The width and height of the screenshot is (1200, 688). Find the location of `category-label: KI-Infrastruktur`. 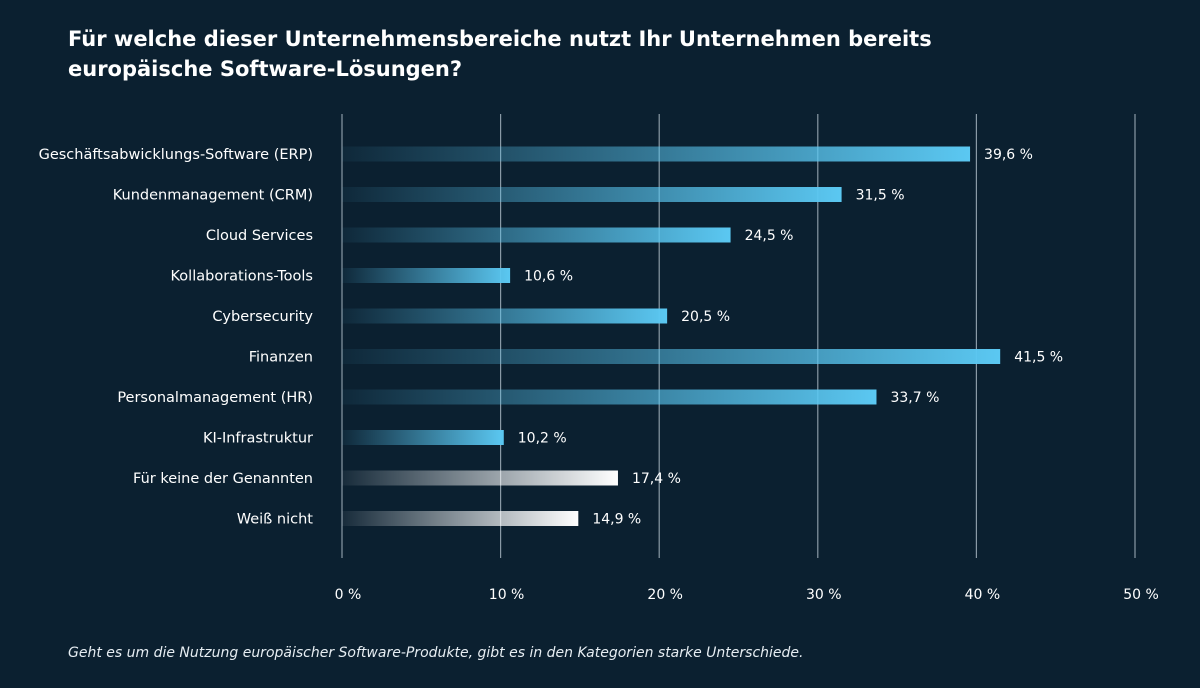

category-label: KI-Infrastruktur is located at coordinates (258, 439).